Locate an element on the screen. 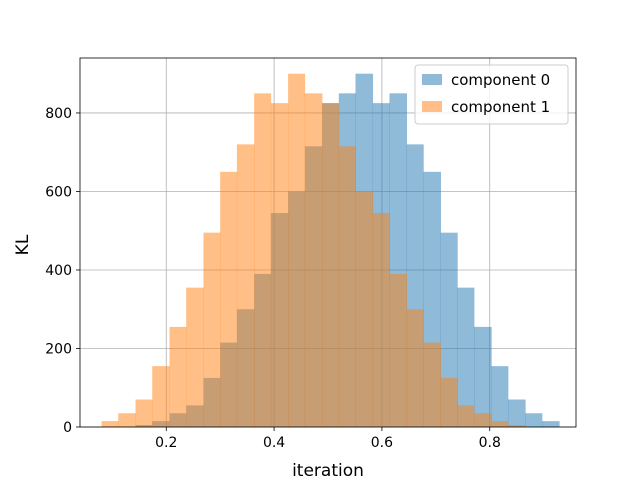 The image size is (640, 480). legend-label-0: component 0 is located at coordinates (500, 80).